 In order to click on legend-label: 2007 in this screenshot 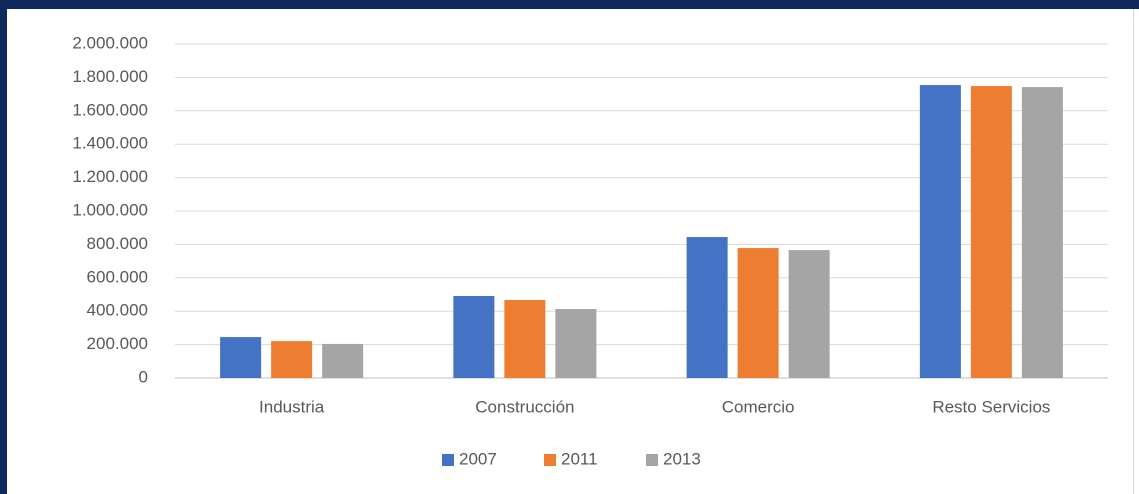, I will do `click(478, 458)`.